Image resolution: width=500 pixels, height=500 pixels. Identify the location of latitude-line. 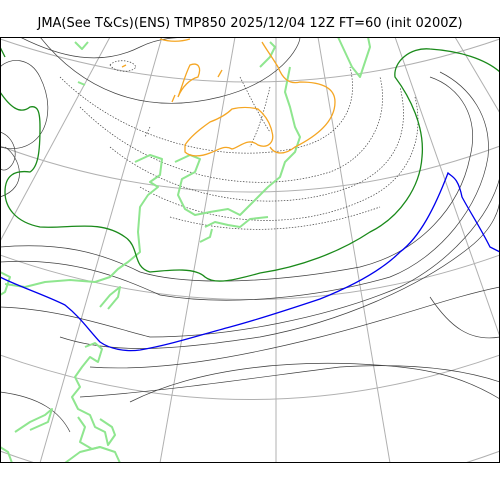
(250, 59).